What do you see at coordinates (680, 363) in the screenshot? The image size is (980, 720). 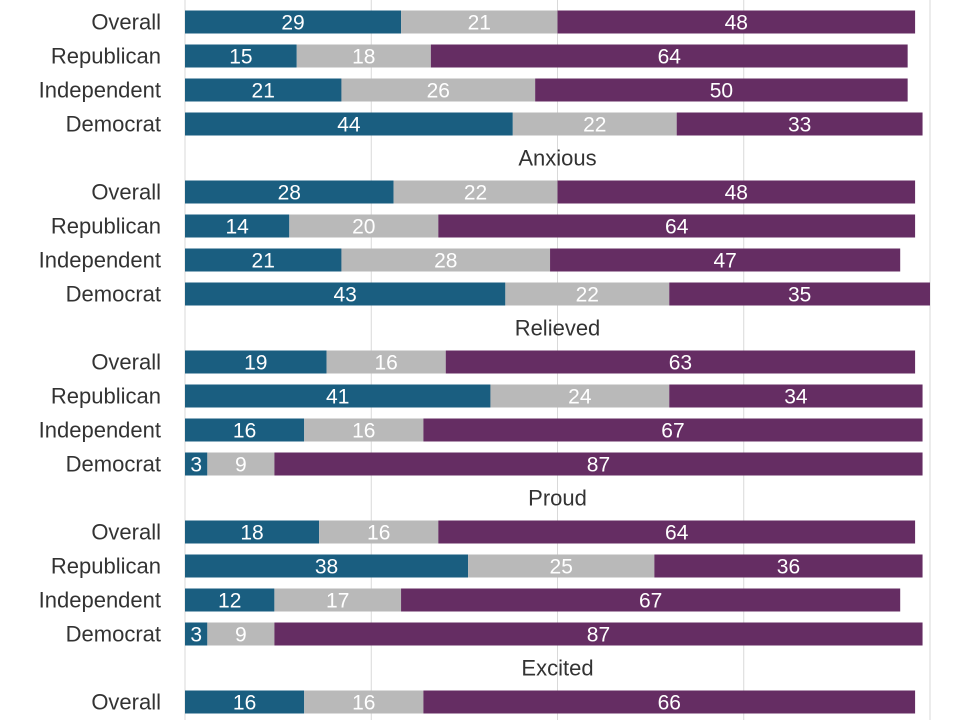 I see `data-label: 63` at bounding box center [680, 363].